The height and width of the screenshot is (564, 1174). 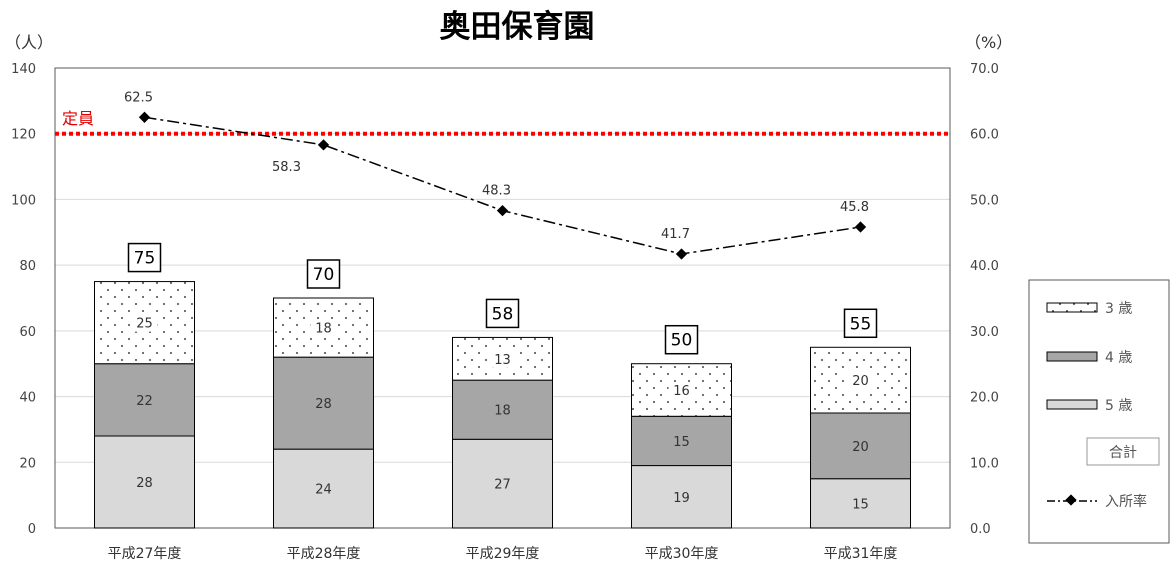 I want to click on segment-value-label: 24, so click(x=323, y=490).